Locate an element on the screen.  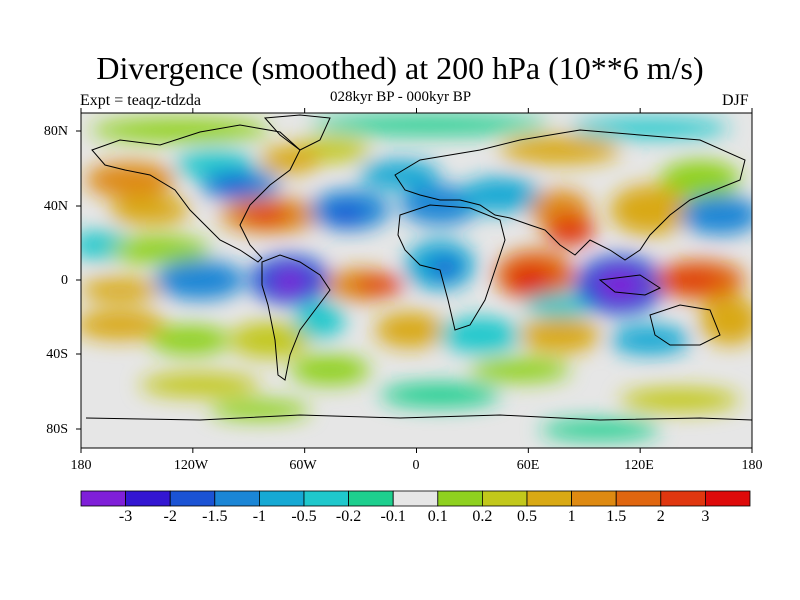
lat-label: 40S is located at coordinates (57, 354).